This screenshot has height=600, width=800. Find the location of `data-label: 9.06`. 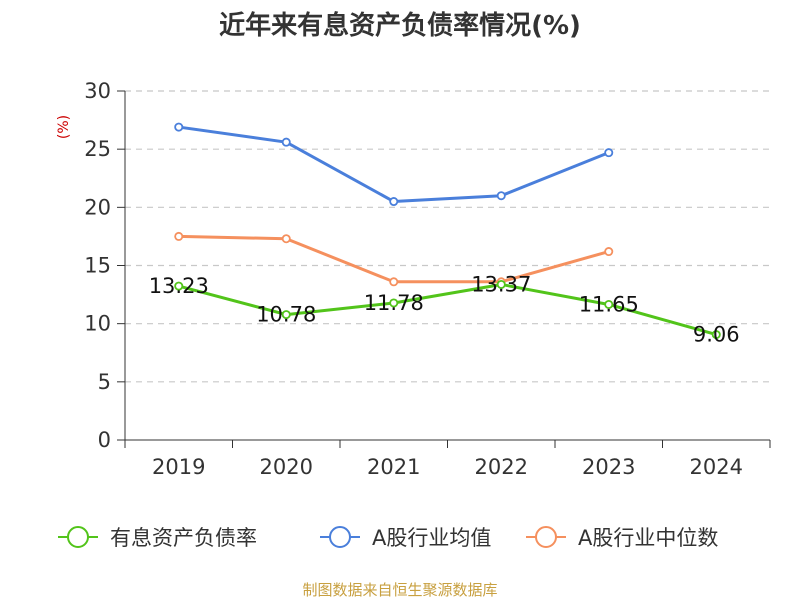

data-label: 9.06 is located at coordinates (716, 335).